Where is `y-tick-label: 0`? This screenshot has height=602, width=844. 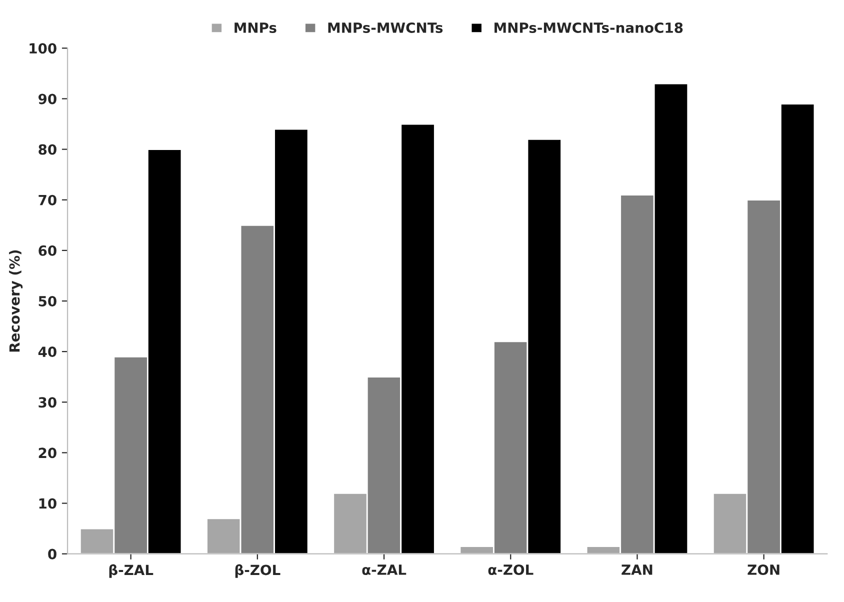 y-tick-label: 0 is located at coordinates (52, 554).